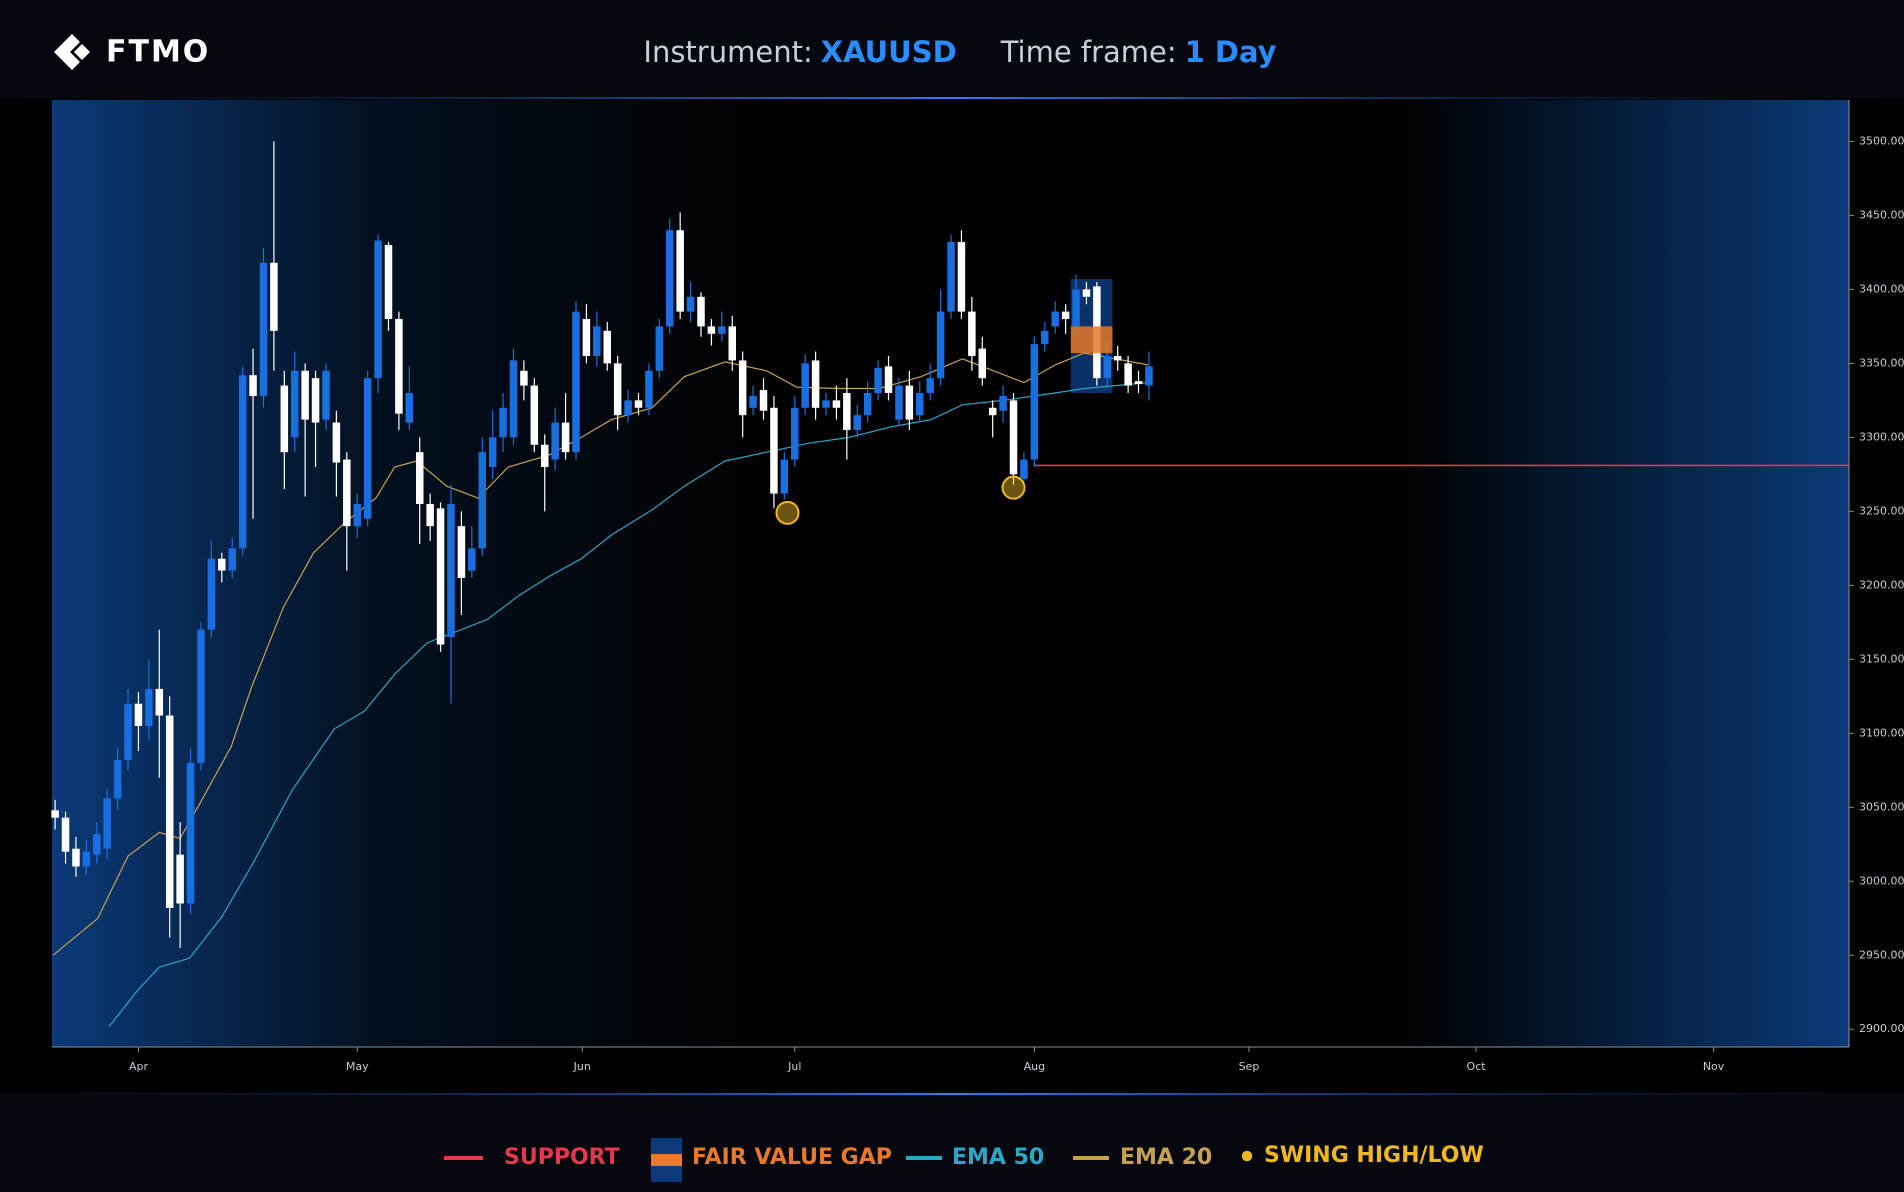 The width and height of the screenshot is (1904, 1192). What do you see at coordinates (1881, 954) in the screenshot?
I see `y-tick-label: 2950.00` at bounding box center [1881, 954].